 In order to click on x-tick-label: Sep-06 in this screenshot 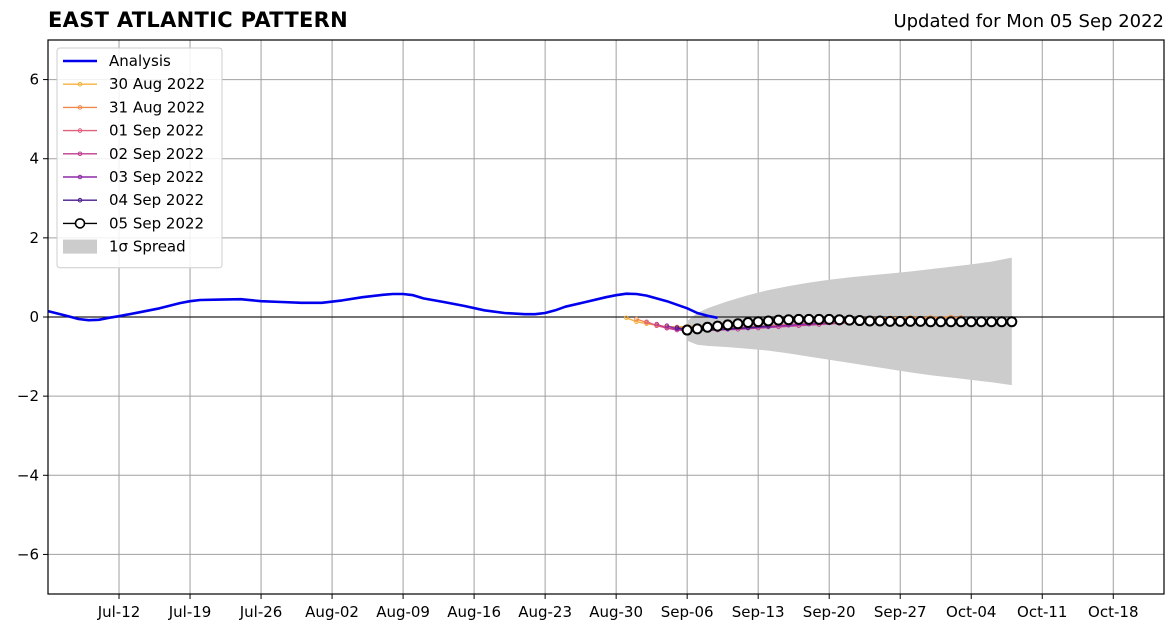, I will do `click(687, 612)`.